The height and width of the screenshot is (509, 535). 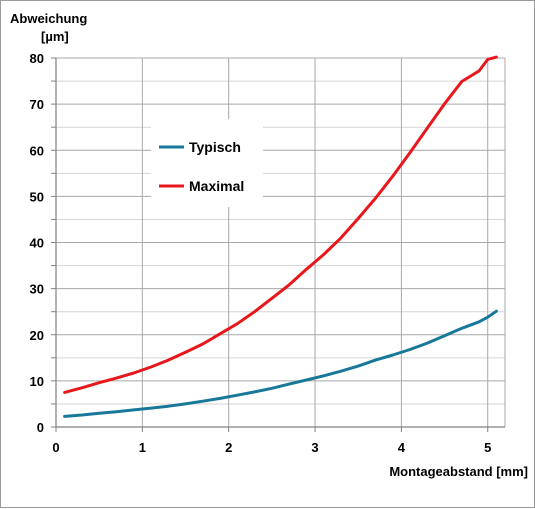 What do you see at coordinates (40, 427) in the screenshot?
I see `y-tick-label: 0` at bounding box center [40, 427].